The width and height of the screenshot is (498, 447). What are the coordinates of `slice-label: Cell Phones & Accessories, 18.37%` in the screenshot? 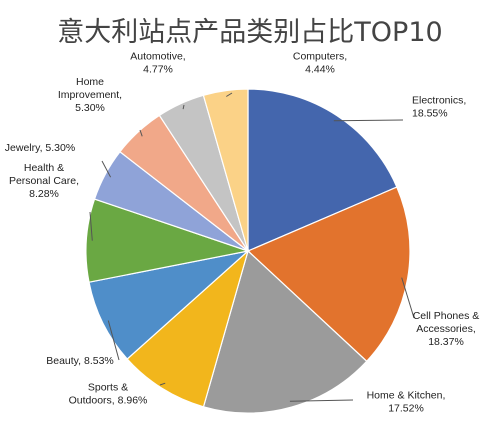 It's located at (446, 329).